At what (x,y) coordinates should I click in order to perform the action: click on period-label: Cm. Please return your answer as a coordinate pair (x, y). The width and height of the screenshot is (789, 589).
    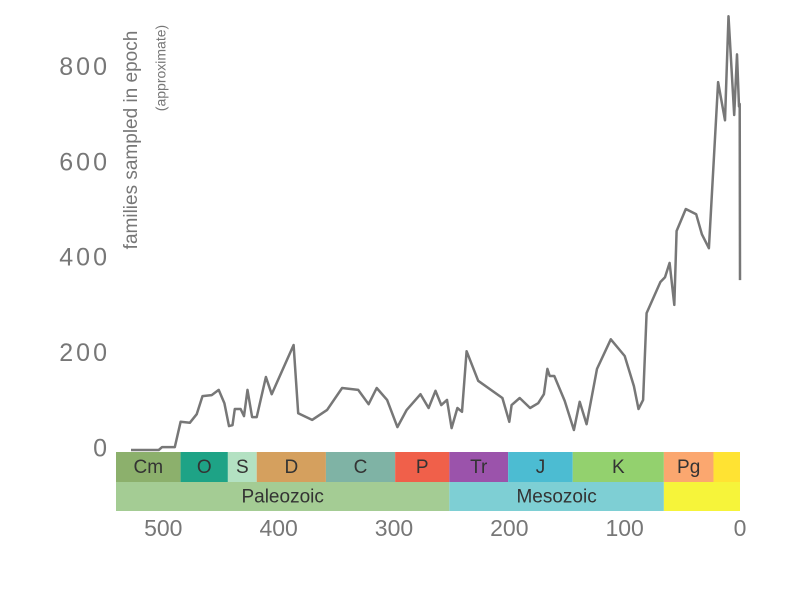
    Looking at the image, I should click on (149, 467).